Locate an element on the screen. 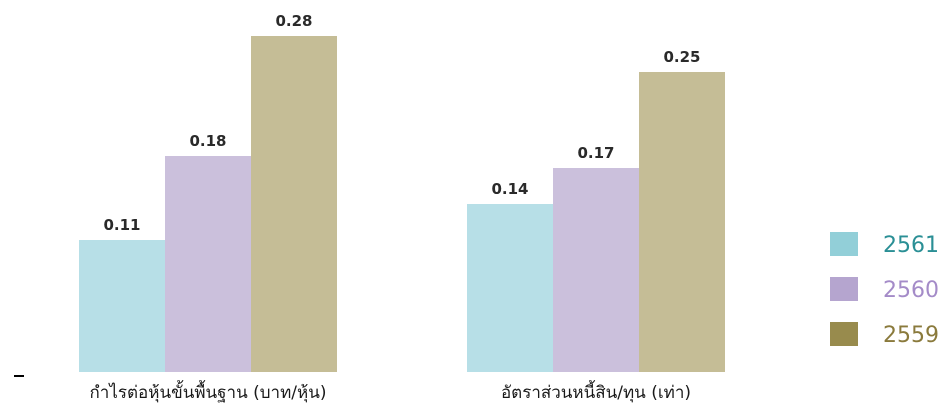 This screenshot has height=412, width=944. value-label-2559-cat1: 0.25 is located at coordinates (681, 57).